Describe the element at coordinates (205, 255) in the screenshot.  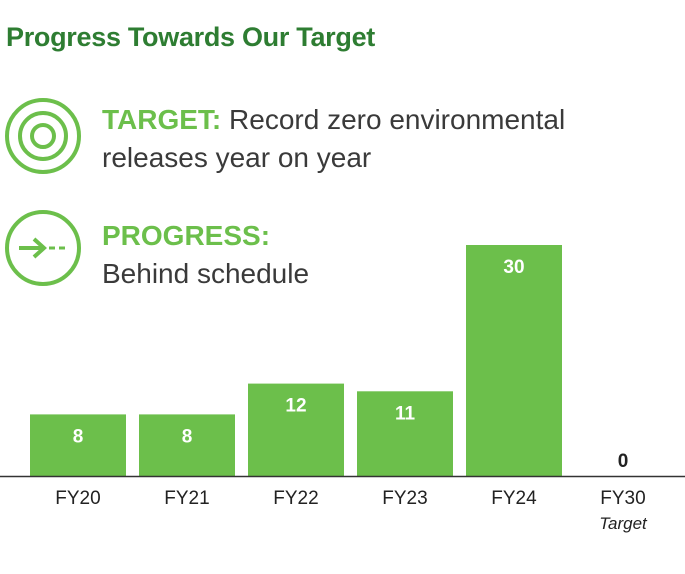
I see `progress-statement: PROGRESS: Behind schedule` at that location.